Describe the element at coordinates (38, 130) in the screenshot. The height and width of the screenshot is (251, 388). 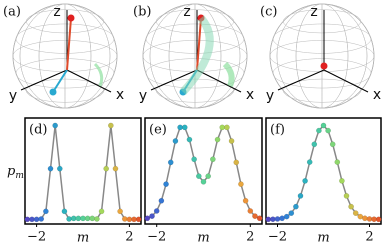
I see `panel-label: (d)` at that location.